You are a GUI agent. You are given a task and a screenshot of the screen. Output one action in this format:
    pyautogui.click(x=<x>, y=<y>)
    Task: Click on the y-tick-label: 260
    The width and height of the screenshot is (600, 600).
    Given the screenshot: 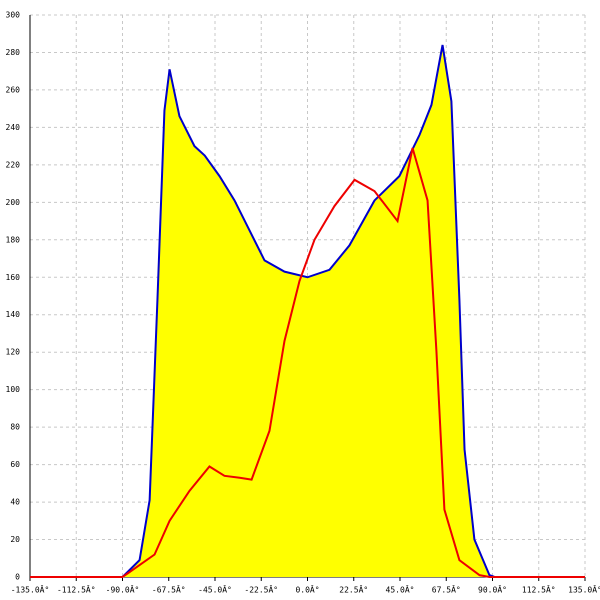 What is the action you would take?
    pyautogui.click(x=13, y=89)
    